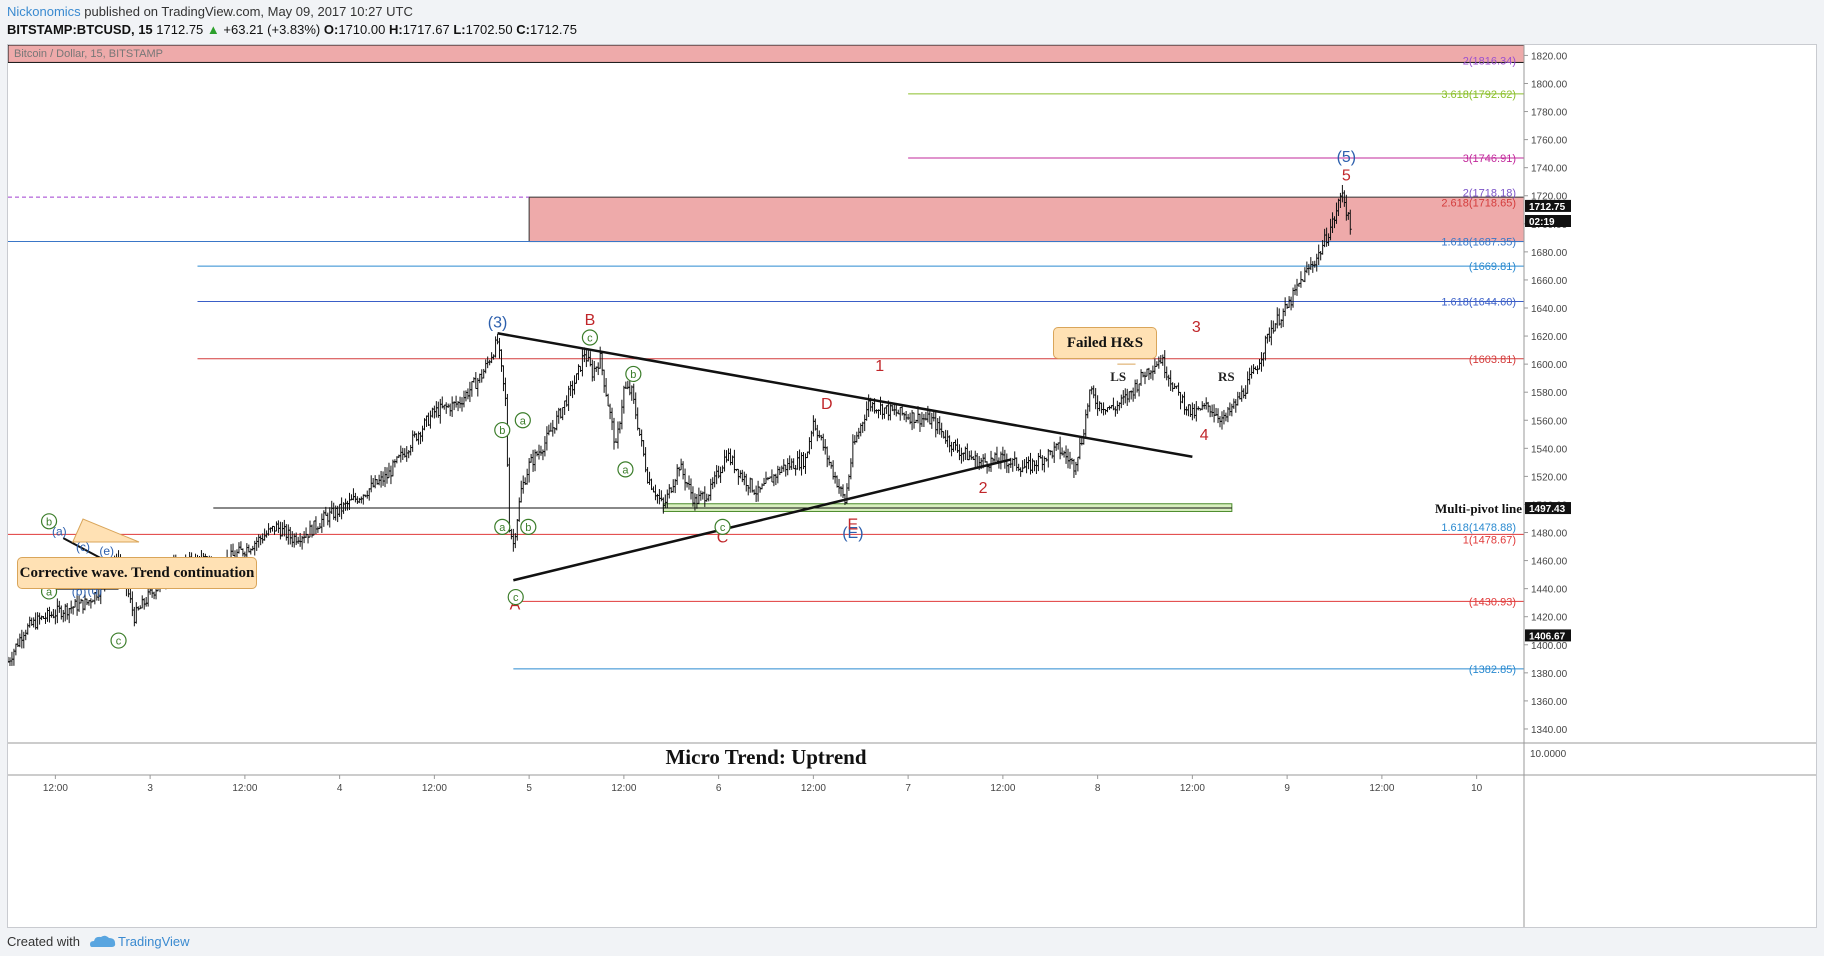 Image resolution: width=1824 pixels, height=956 pixels. What do you see at coordinates (59, 531) in the screenshot?
I see `wave-label-blue: (a)` at bounding box center [59, 531].